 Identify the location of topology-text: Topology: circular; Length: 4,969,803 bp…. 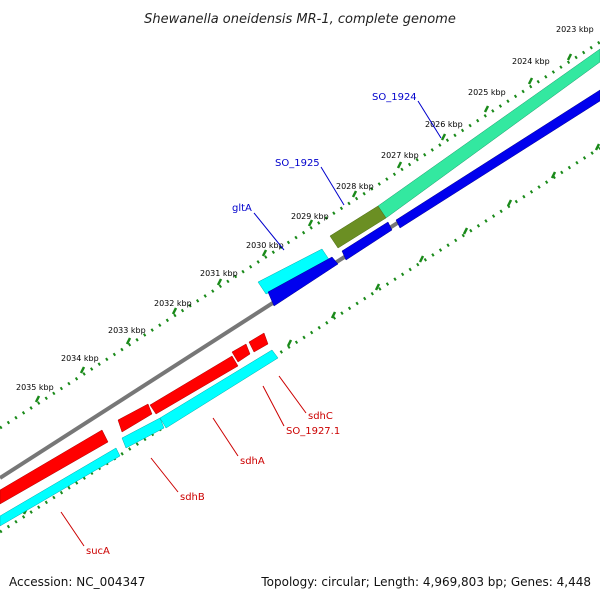
(425, 582).